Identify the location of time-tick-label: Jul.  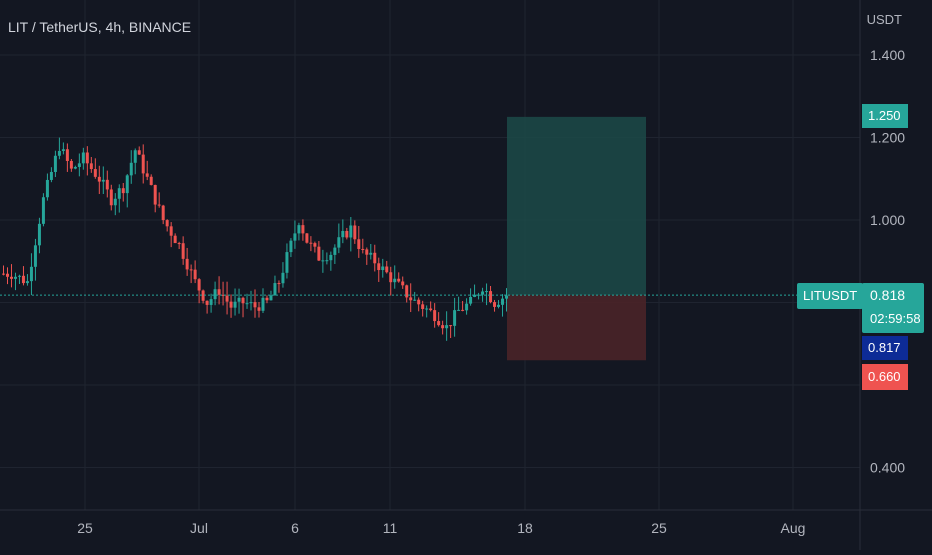
(199, 528).